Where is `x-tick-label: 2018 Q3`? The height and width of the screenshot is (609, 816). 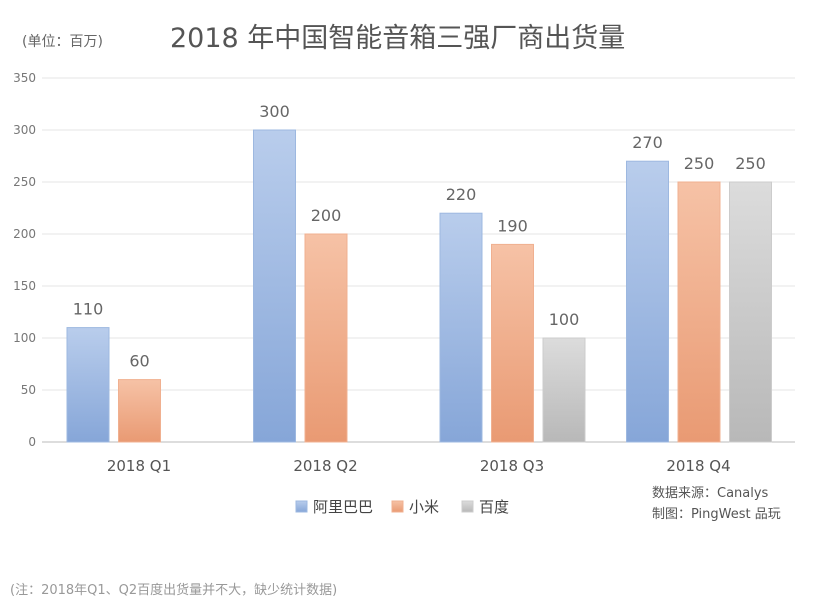 x-tick-label: 2018 Q3 is located at coordinates (512, 466).